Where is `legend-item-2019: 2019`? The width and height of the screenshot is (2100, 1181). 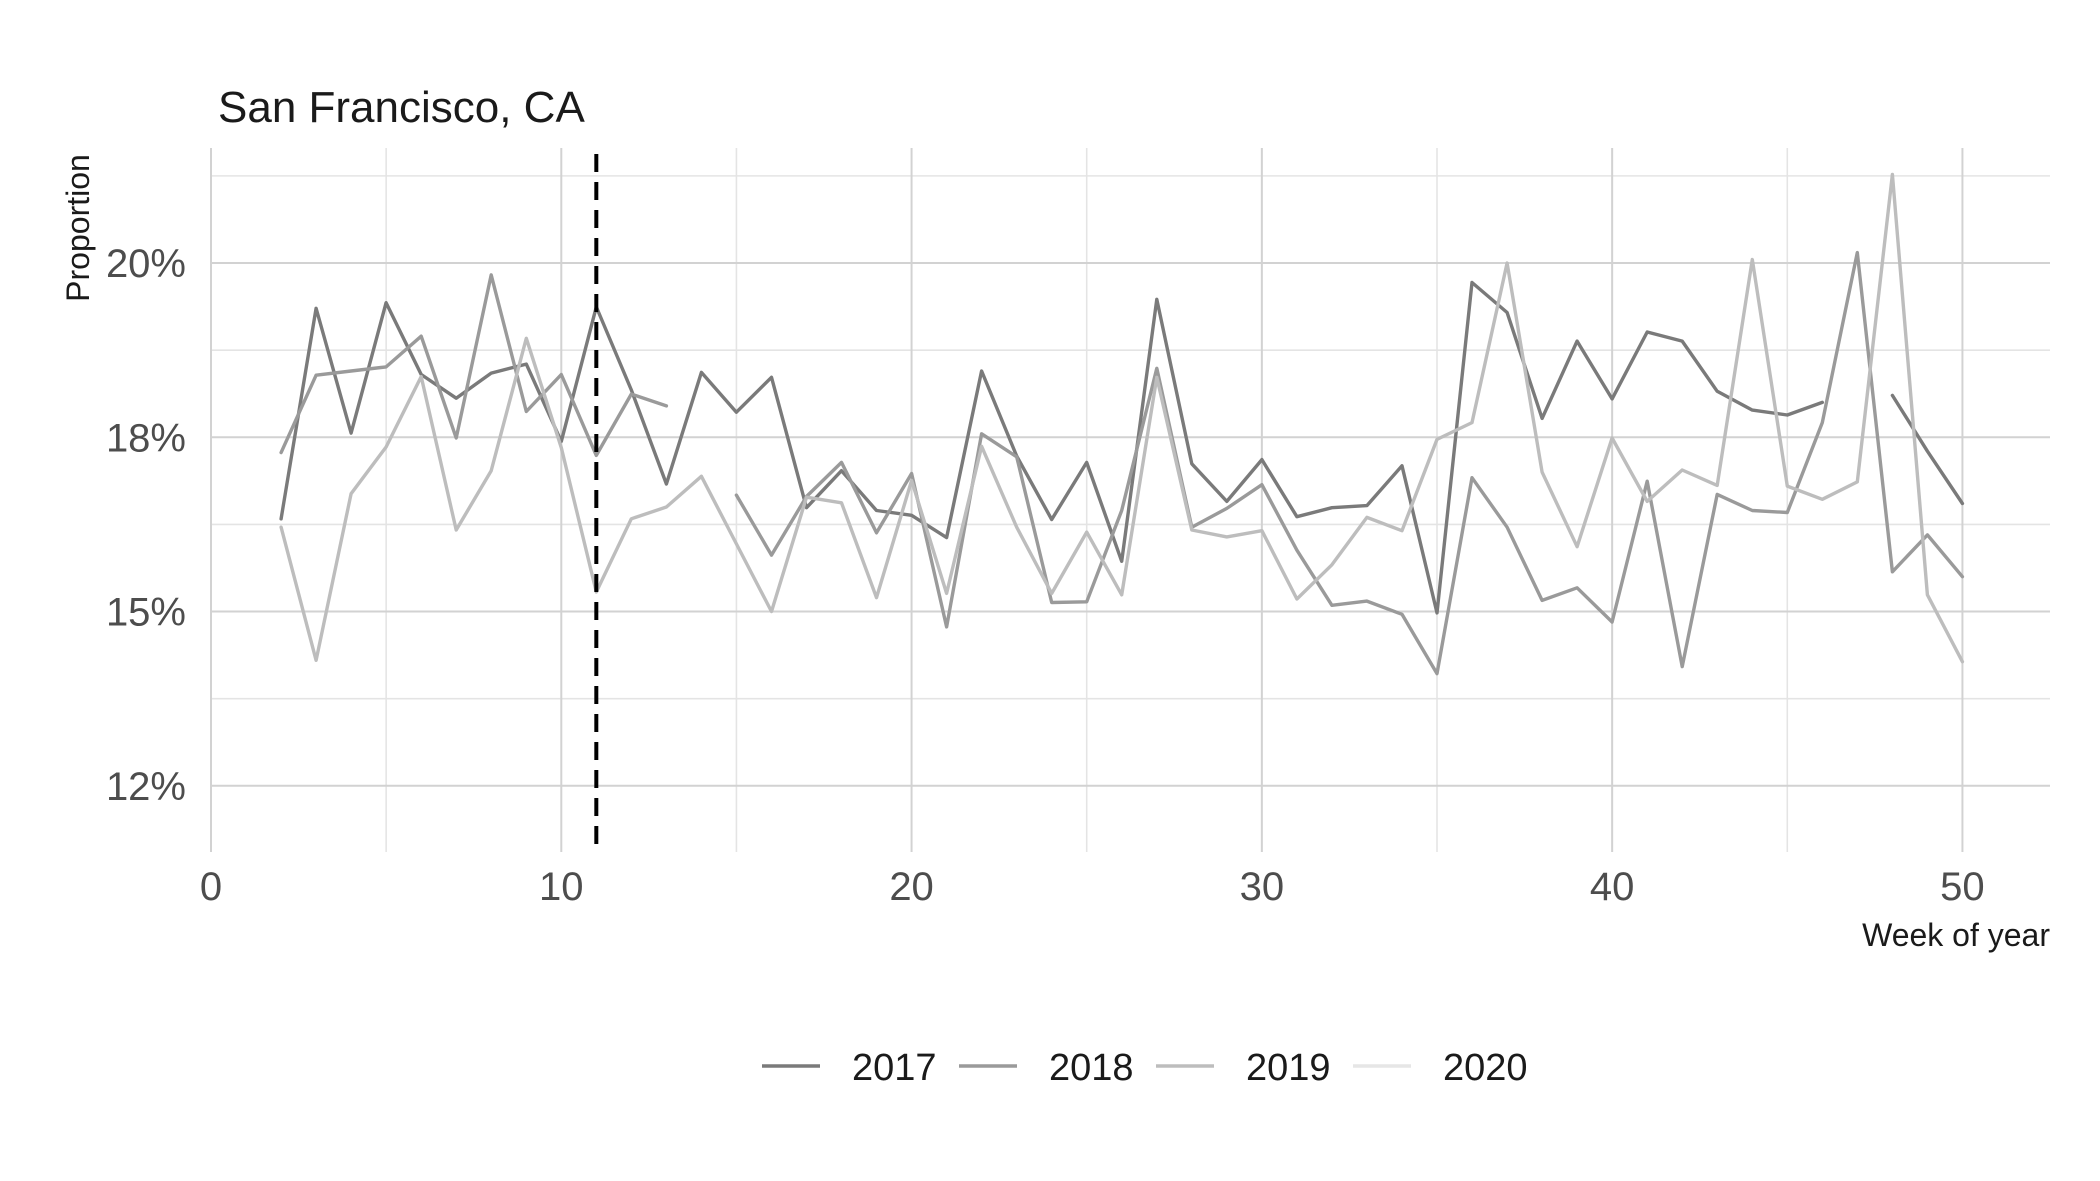 legend-item-2019: 2019 is located at coordinates (1243, 1068).